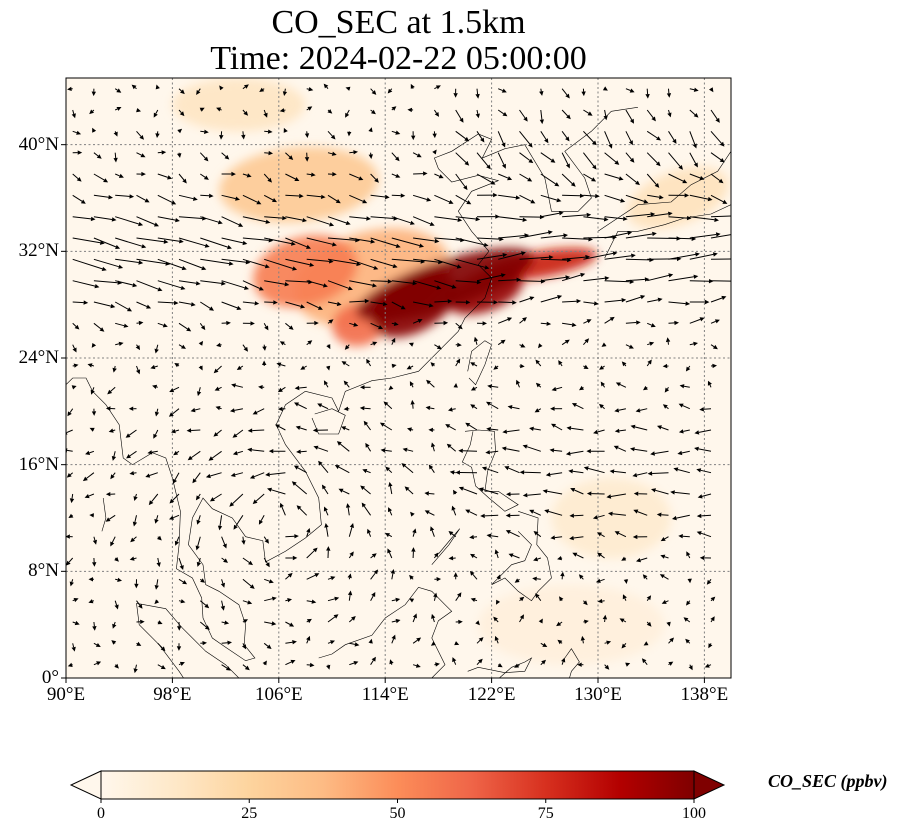 Image resolution: width=916 pixels, height=836 pixels. I want to click on colorbar-tick-label: 100, so click(694, 813).